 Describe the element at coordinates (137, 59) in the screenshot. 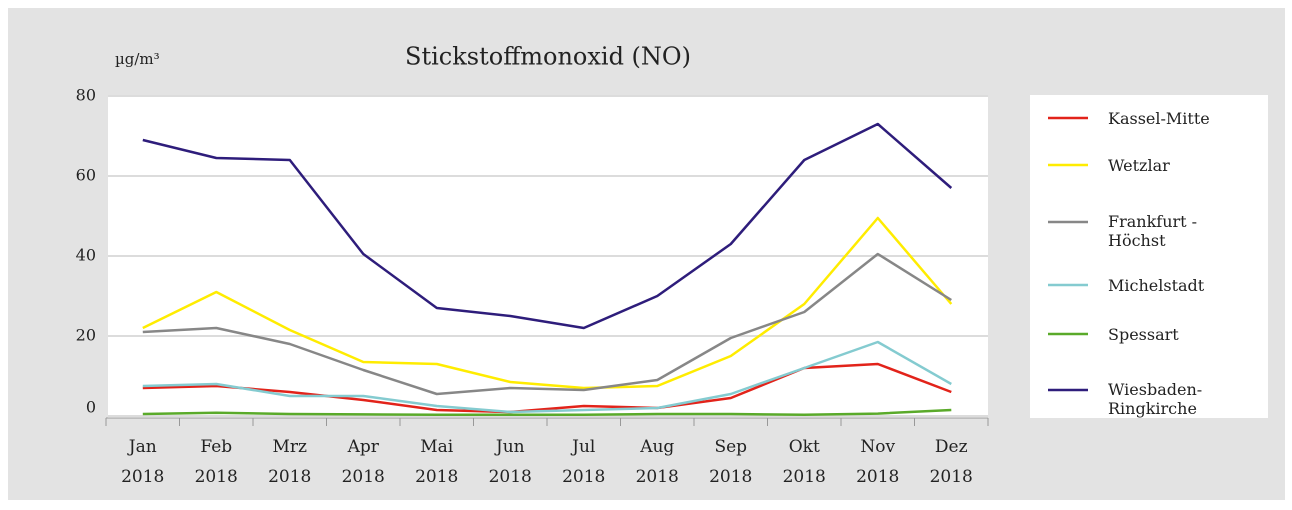

I see `unit-label: µg/m³` at that location.